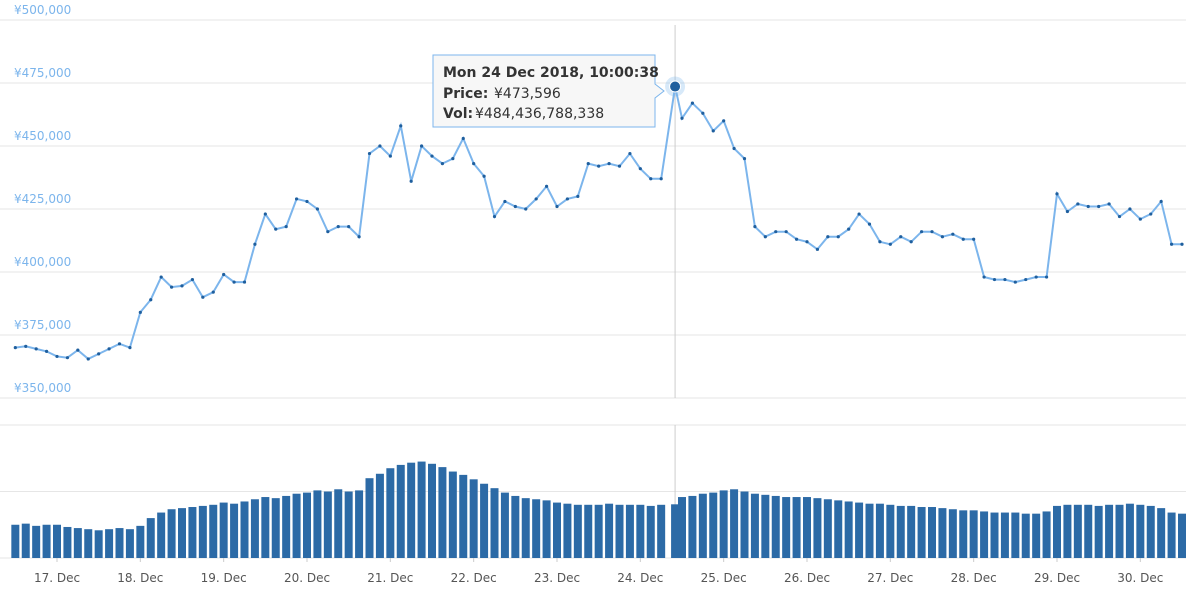 The height and width of the screenshot is (604, 1200). I want to click on tooltip-date: Mon 24 Dec 2018, 10:00:38, so click(551, 73).